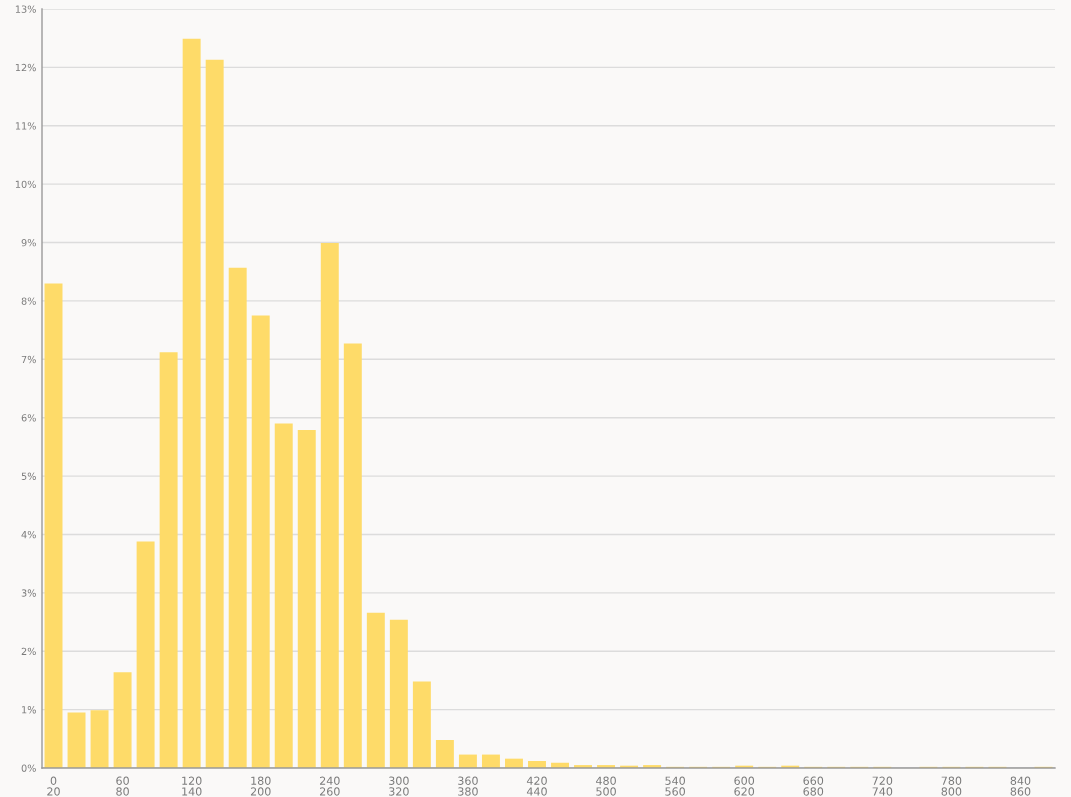 This screenshot has width=1071, height=797. I want to click on x-tick-label: 660 680, so click(813, 786).